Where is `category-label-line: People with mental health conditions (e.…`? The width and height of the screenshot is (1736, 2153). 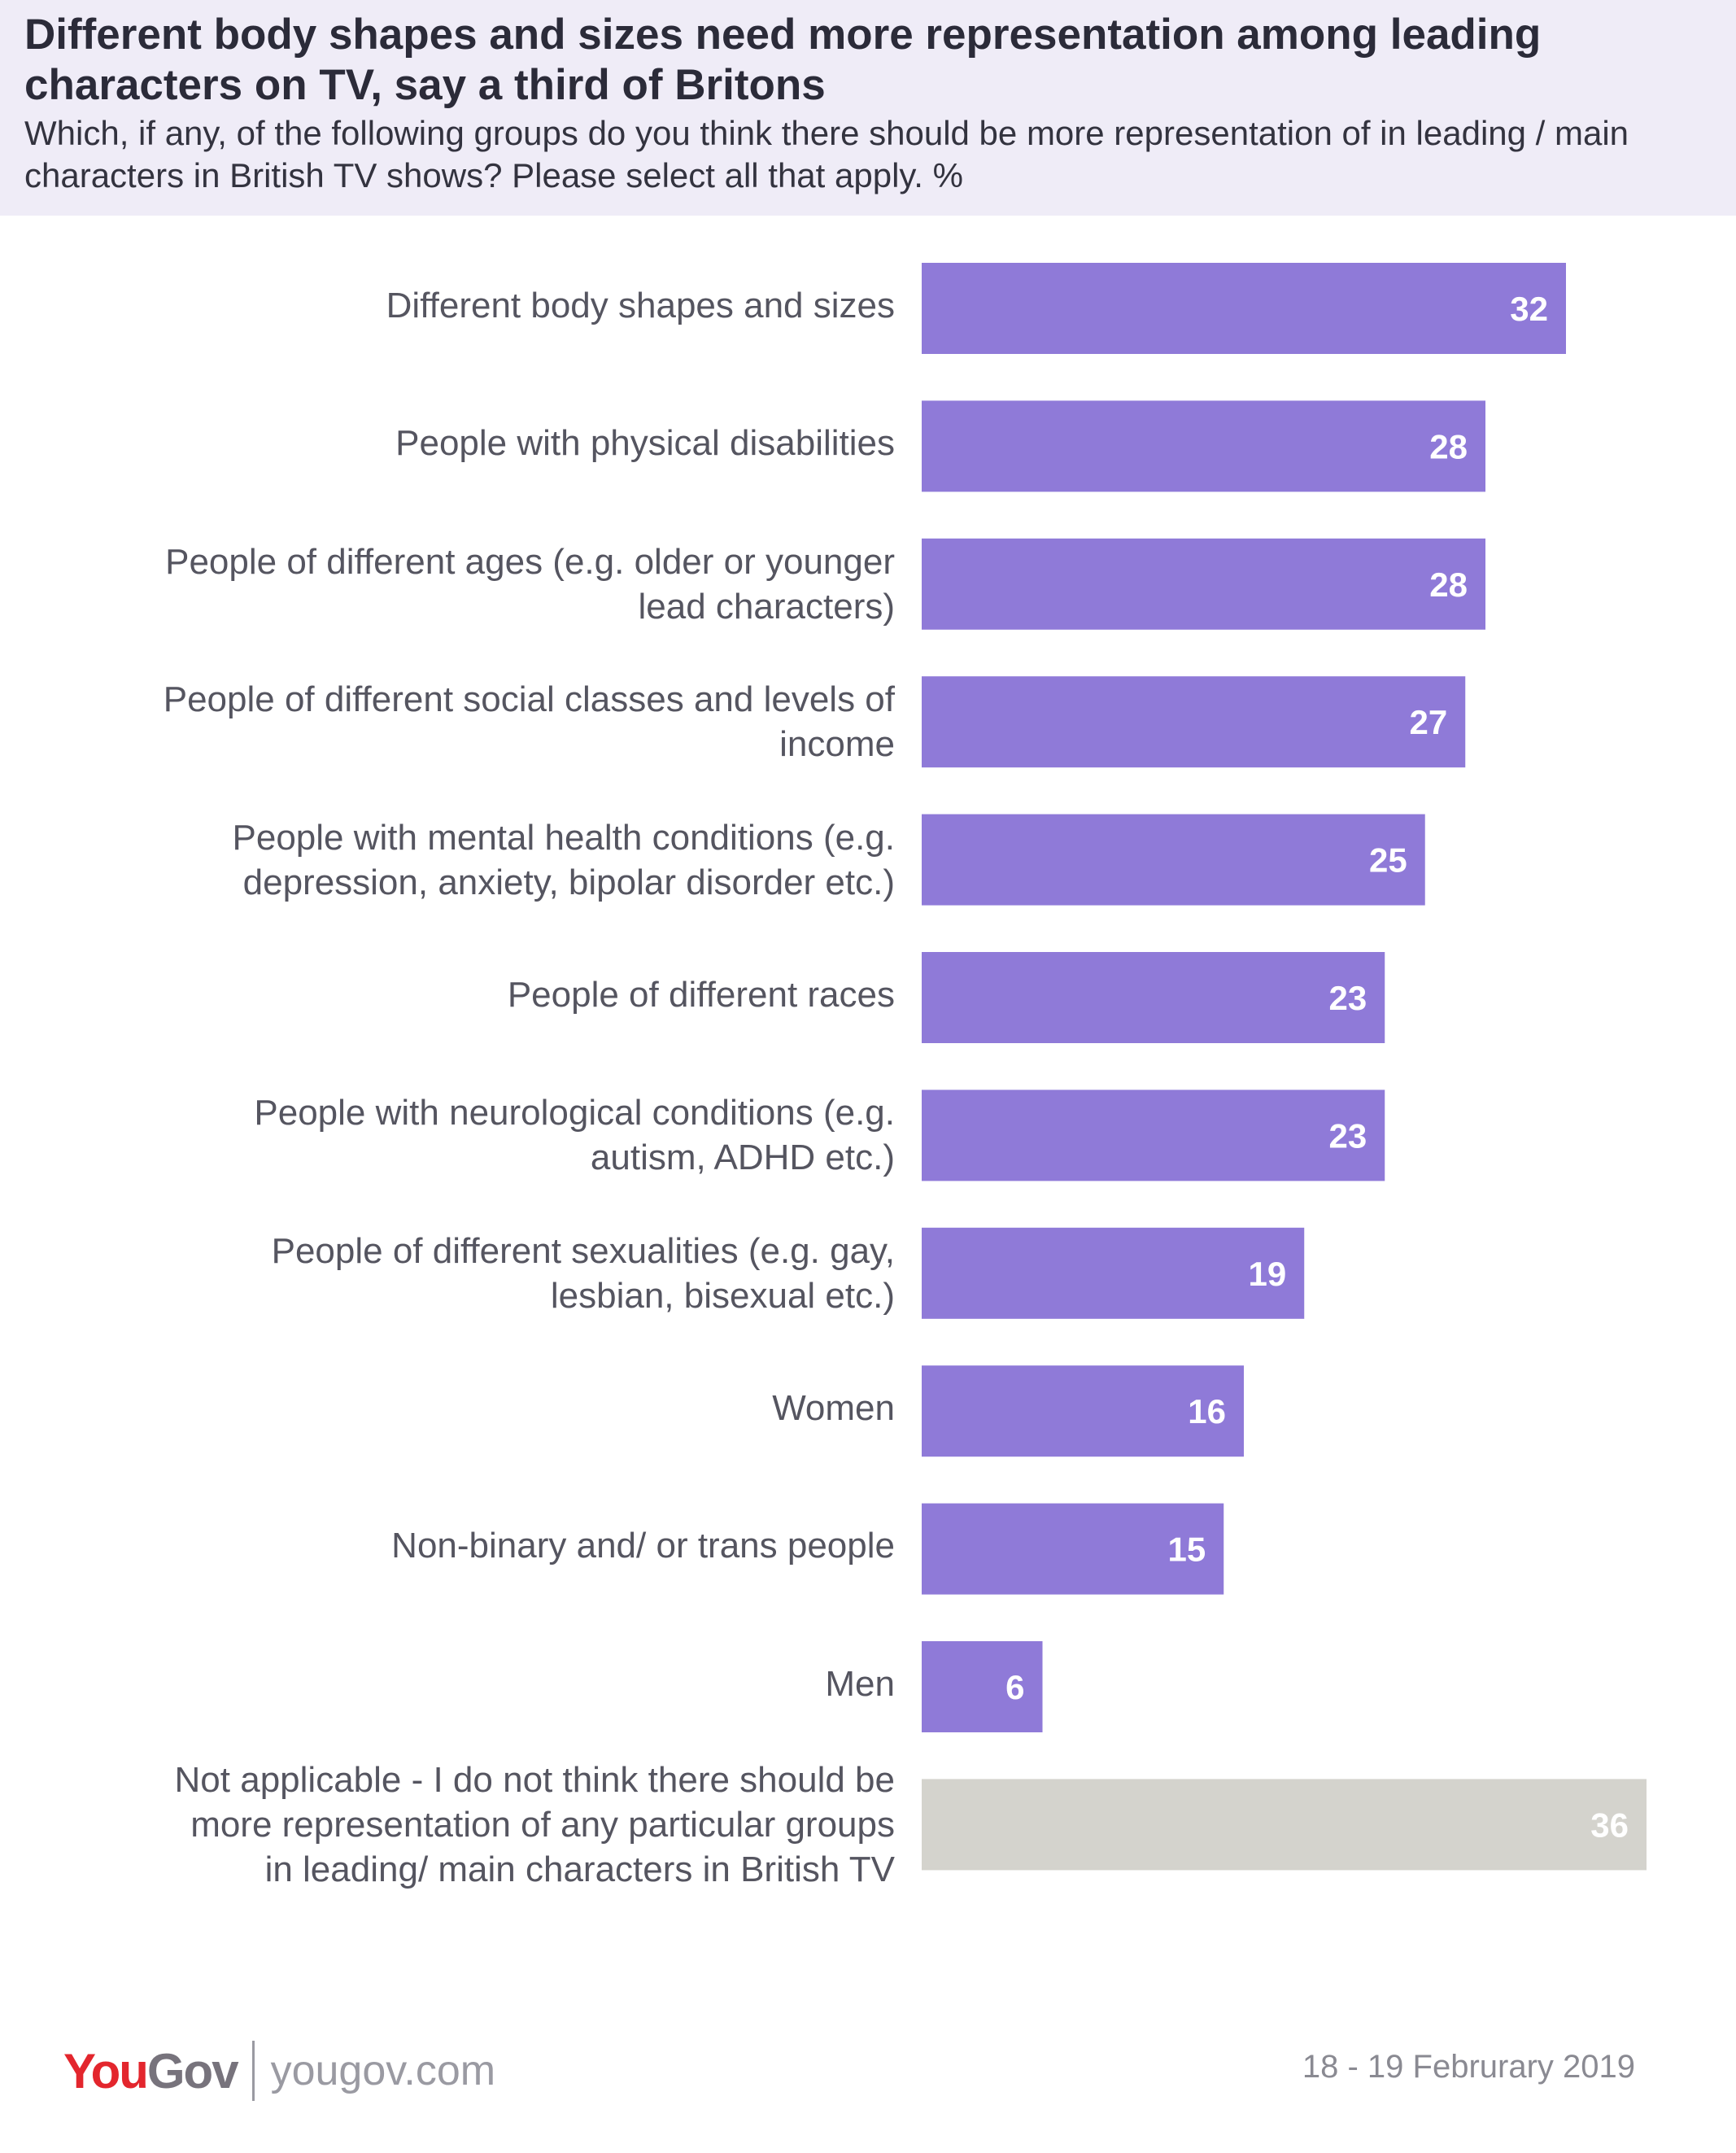 category-label-line: People with mental health conditions (e.… is located at coordinates (564, 838).